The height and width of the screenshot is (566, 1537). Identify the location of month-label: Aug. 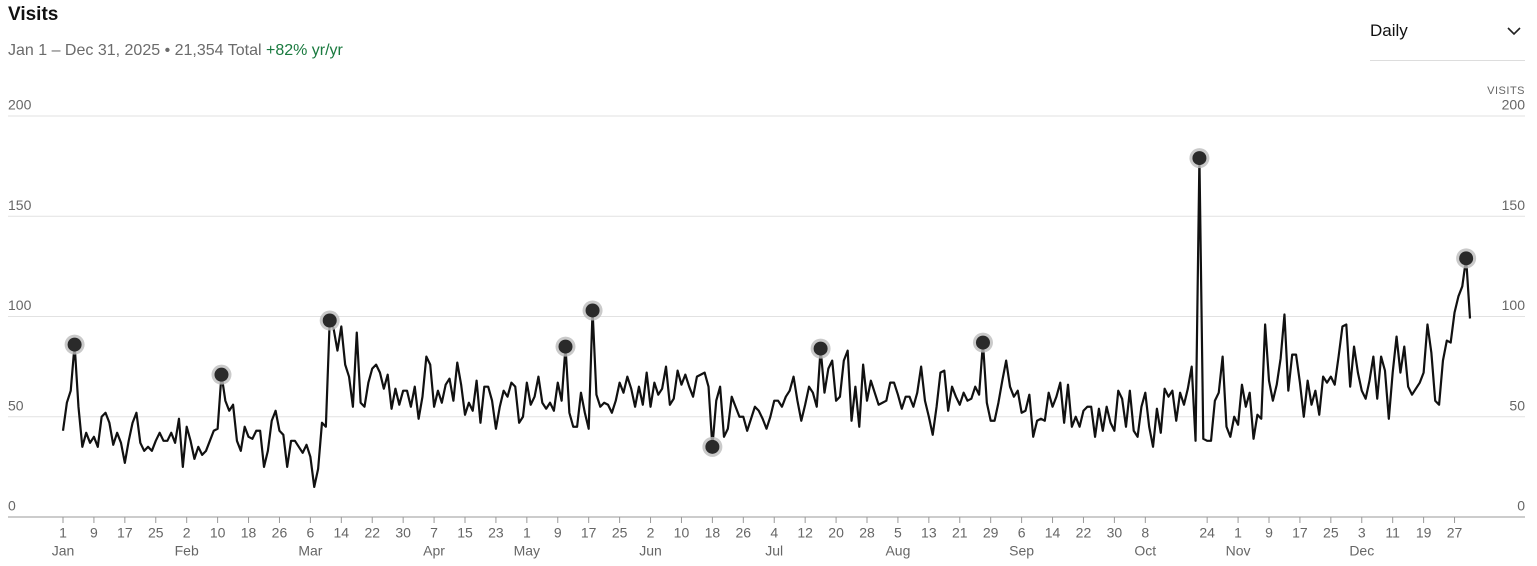
(897, 551).